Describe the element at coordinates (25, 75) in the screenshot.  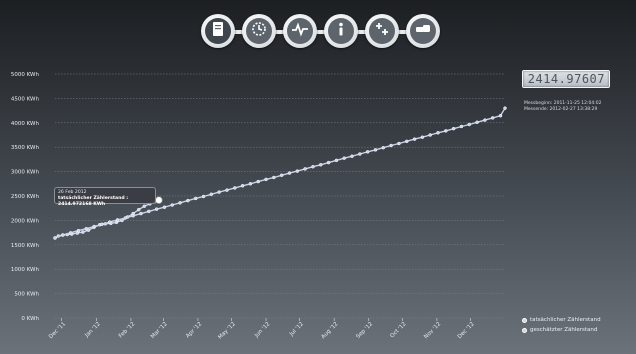
I see `y-tick-label: 5000 KWh` at that location.